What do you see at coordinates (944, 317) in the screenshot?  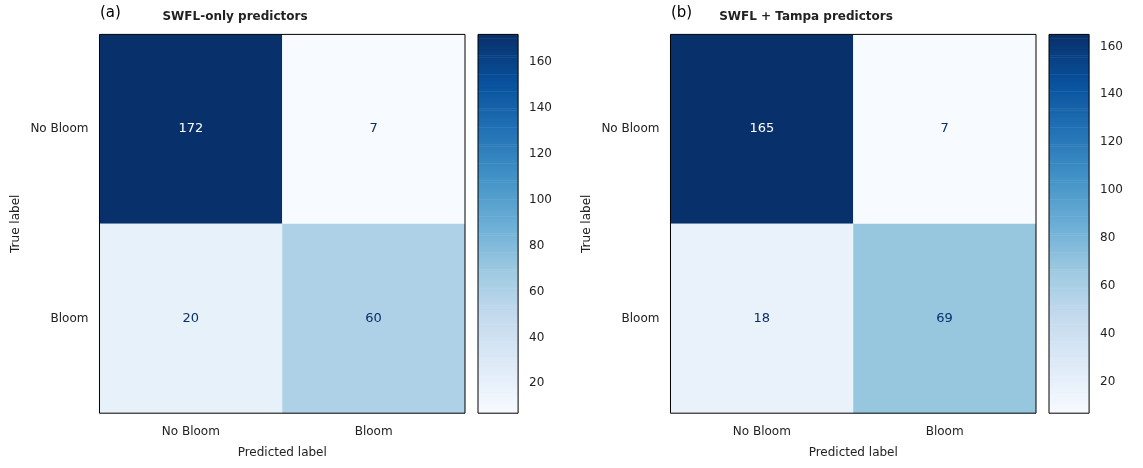 I see `data-label: 69` at bounding box center [944, 317].